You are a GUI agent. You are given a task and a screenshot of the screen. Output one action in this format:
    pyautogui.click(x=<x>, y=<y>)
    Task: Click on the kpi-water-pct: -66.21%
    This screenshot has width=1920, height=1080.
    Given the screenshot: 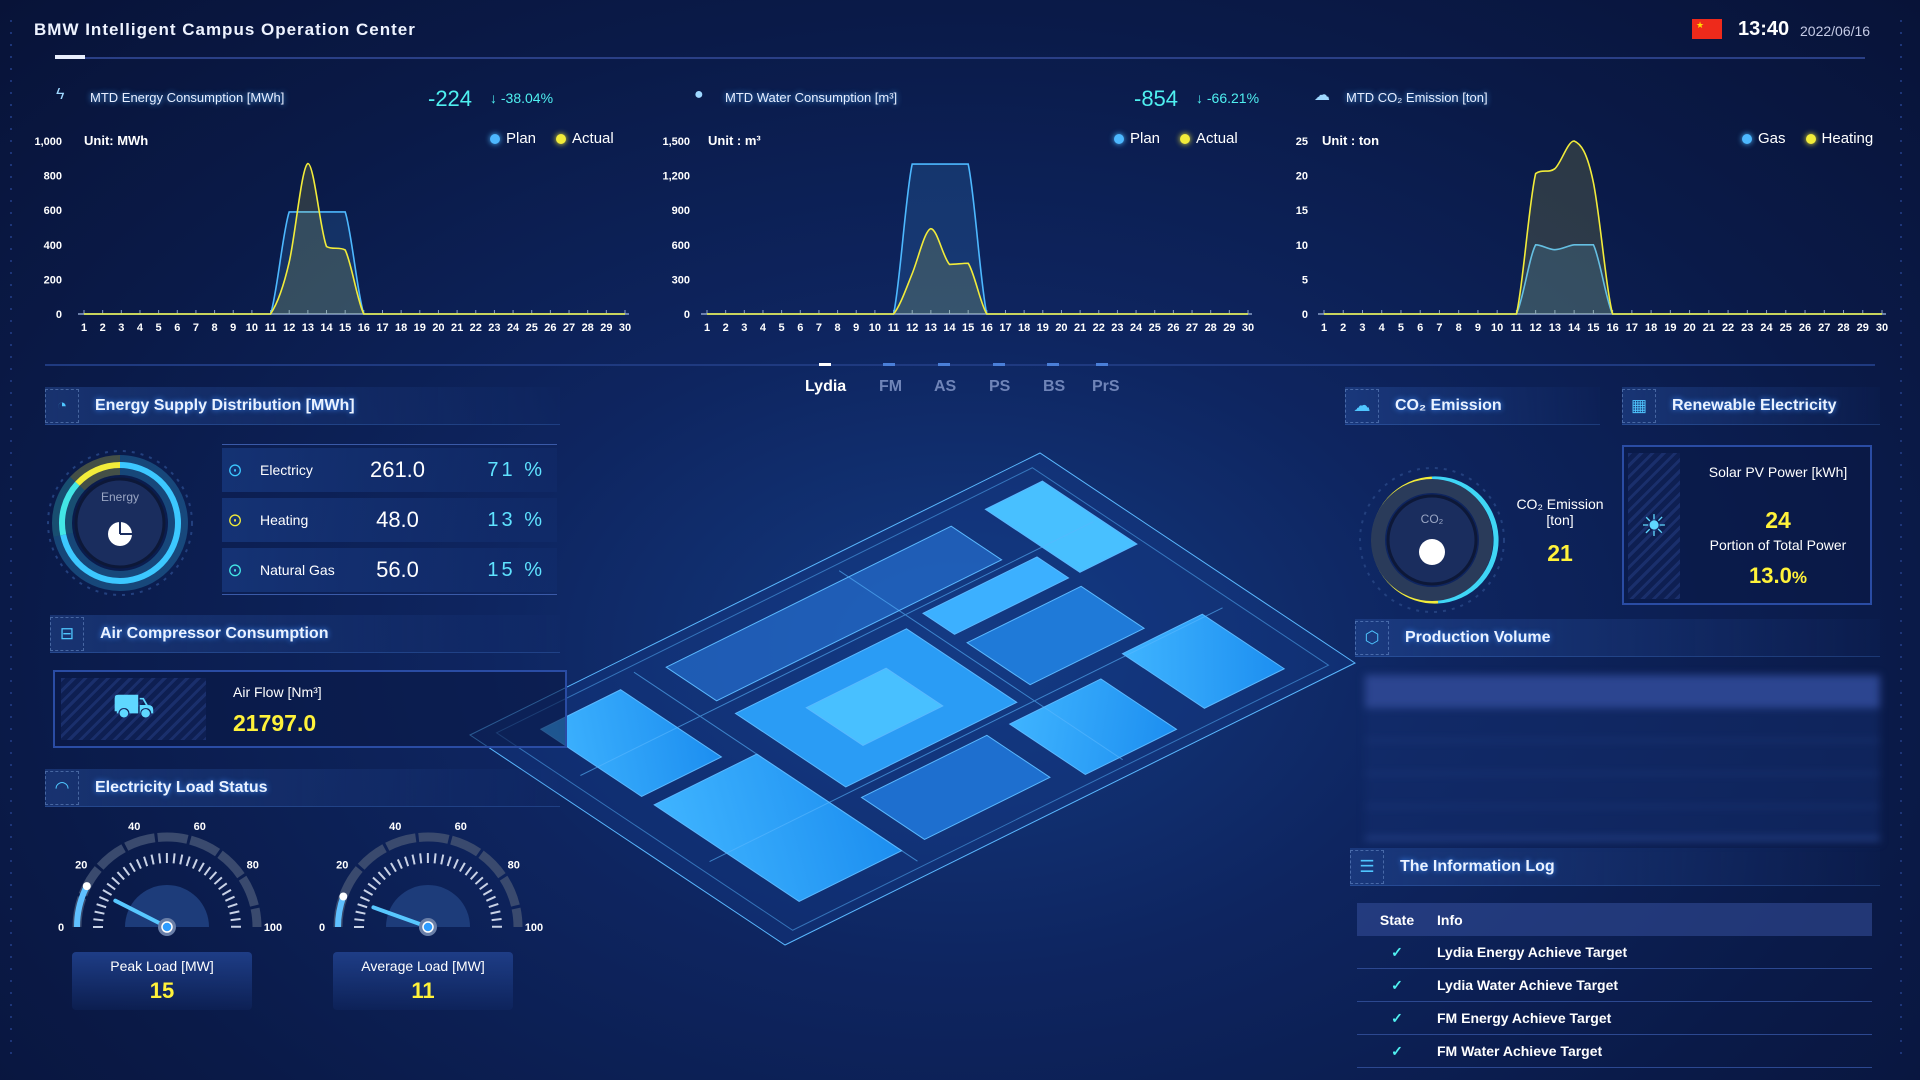 What is the action you would take?
    pyautogui.click(x=1233, y=98)
    